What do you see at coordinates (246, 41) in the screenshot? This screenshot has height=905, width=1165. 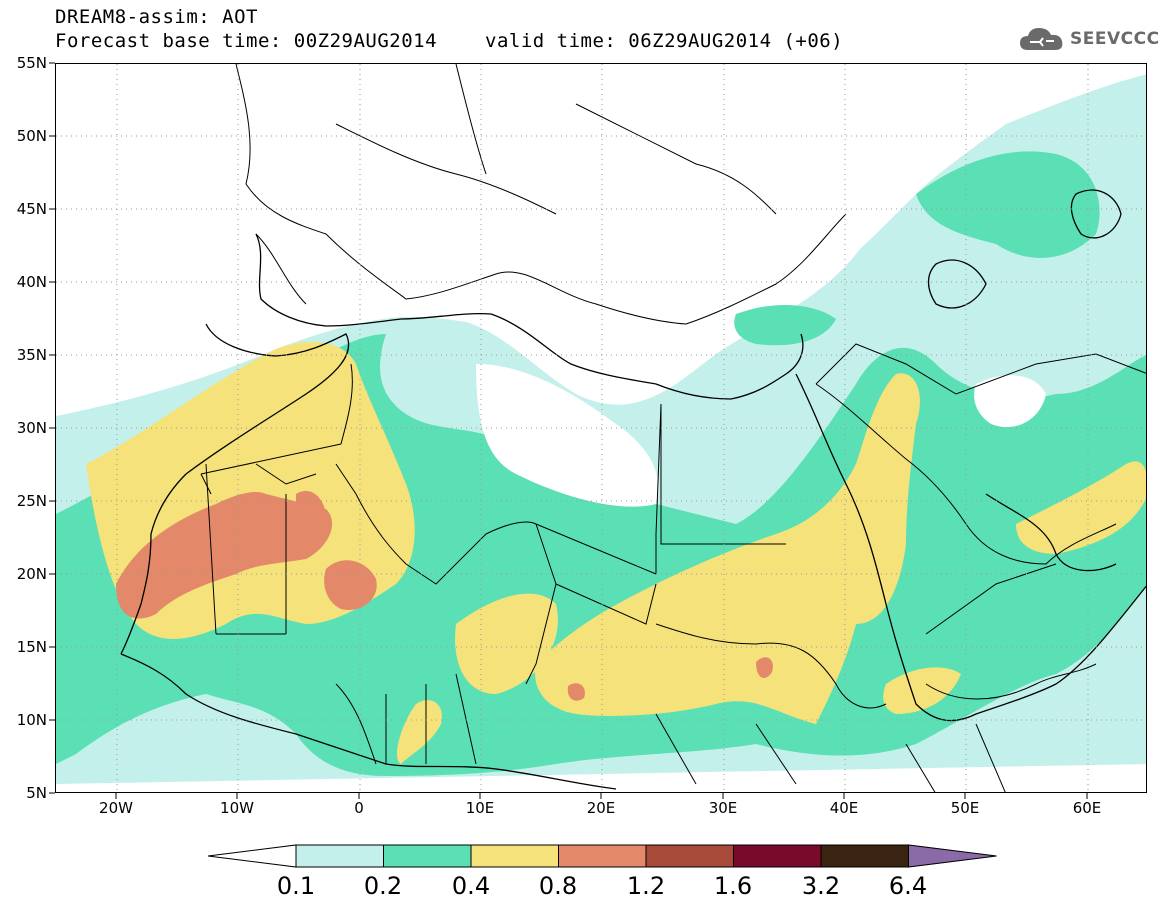 I see `base-time: Forecast base time: 00Z29AUG2014` at bounding box center [246, 41].